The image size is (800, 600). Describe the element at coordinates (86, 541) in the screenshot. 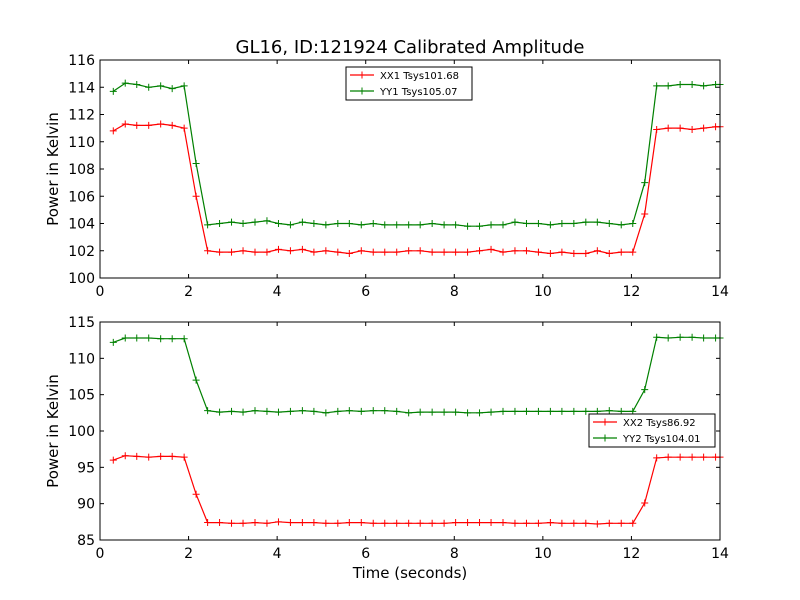

I see `y-tick-label: 85` at that location.